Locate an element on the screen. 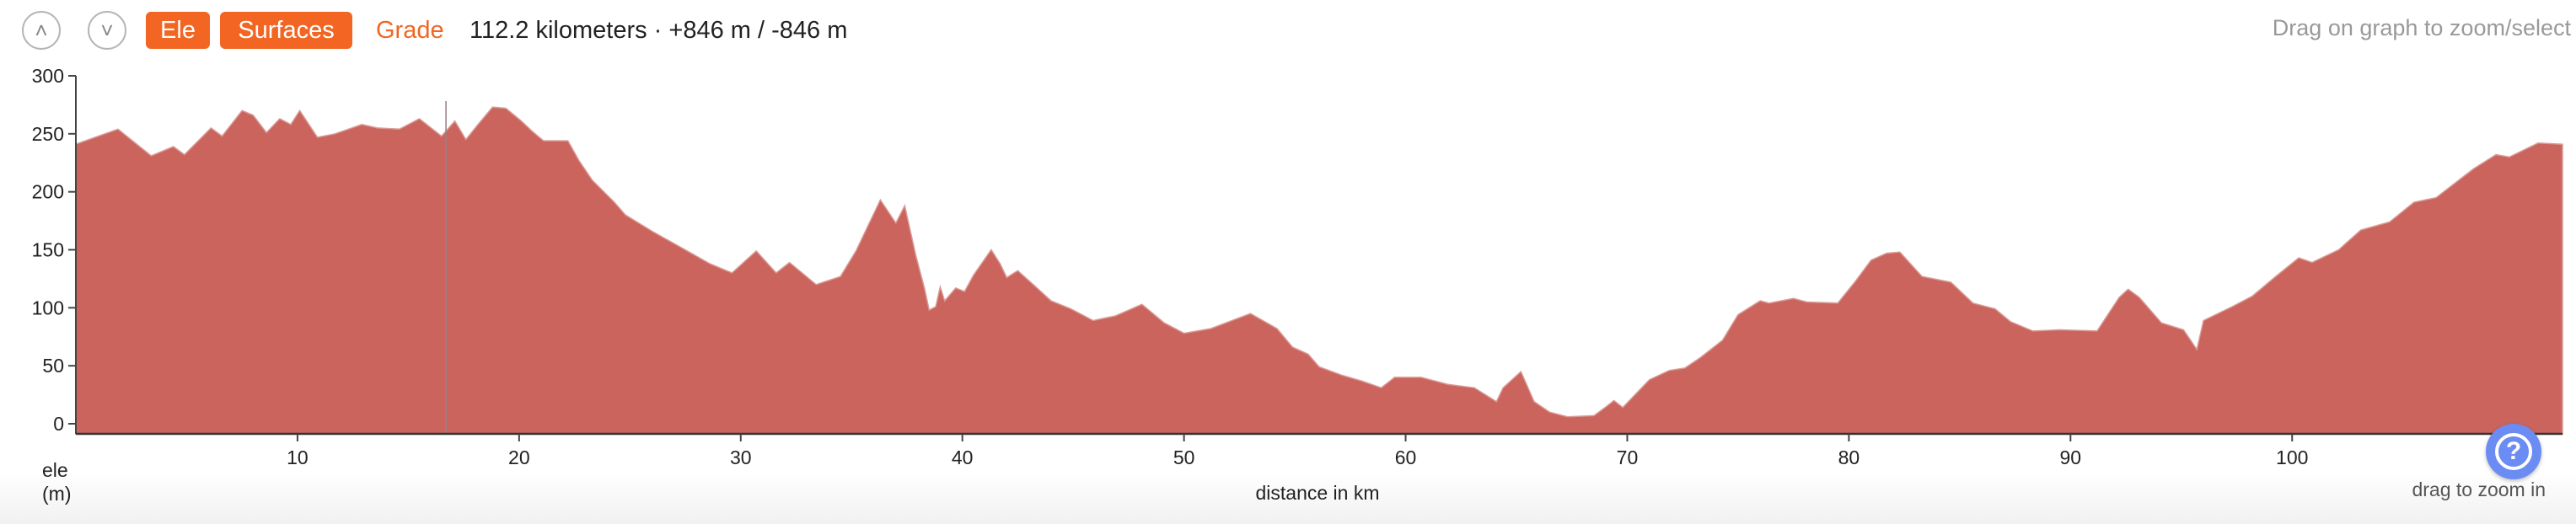 This screenshot has height=524, width=2576. y-tick-label: 150 is located at coordinates (48, 250).